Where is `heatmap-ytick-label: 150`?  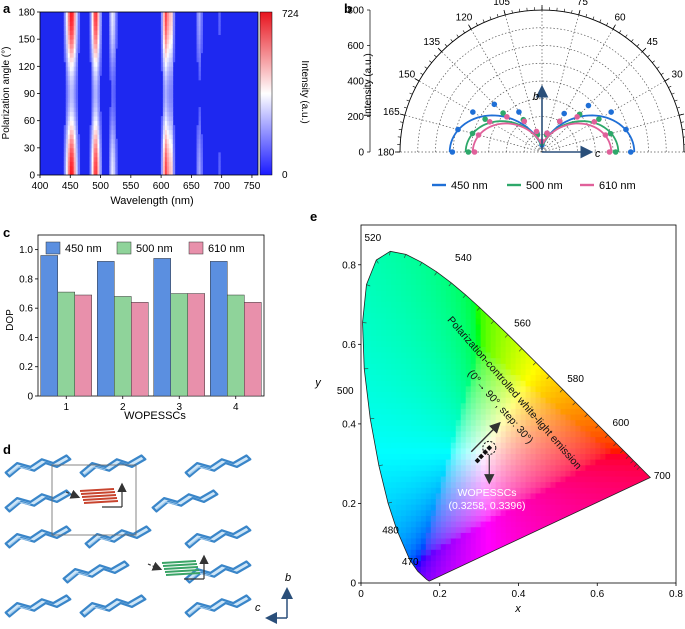
heatmap-ytick-label: 150 is located at coordinates (26, 40).